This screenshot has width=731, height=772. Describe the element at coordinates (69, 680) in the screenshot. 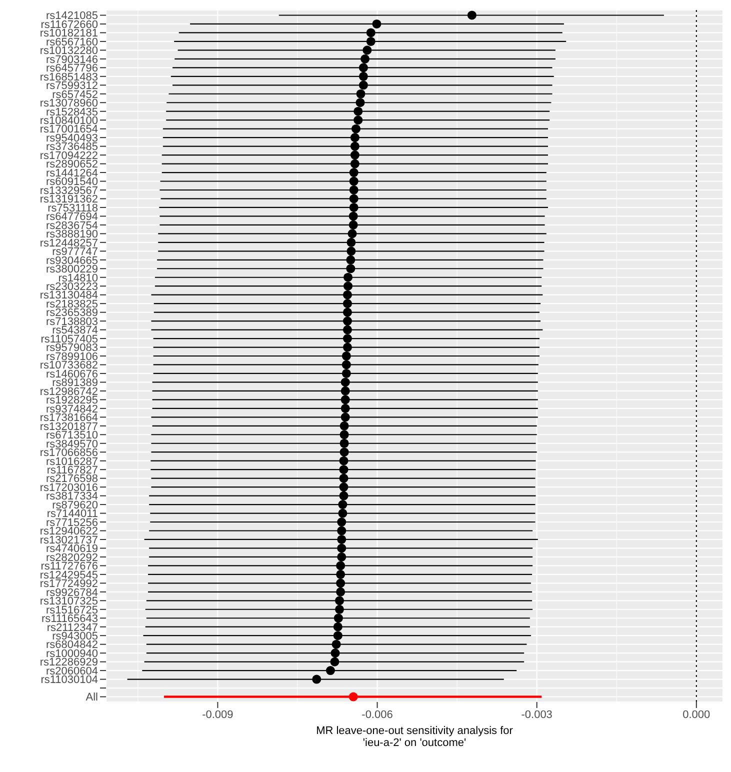

I see `y-tick-label: rs11030104` at that location.